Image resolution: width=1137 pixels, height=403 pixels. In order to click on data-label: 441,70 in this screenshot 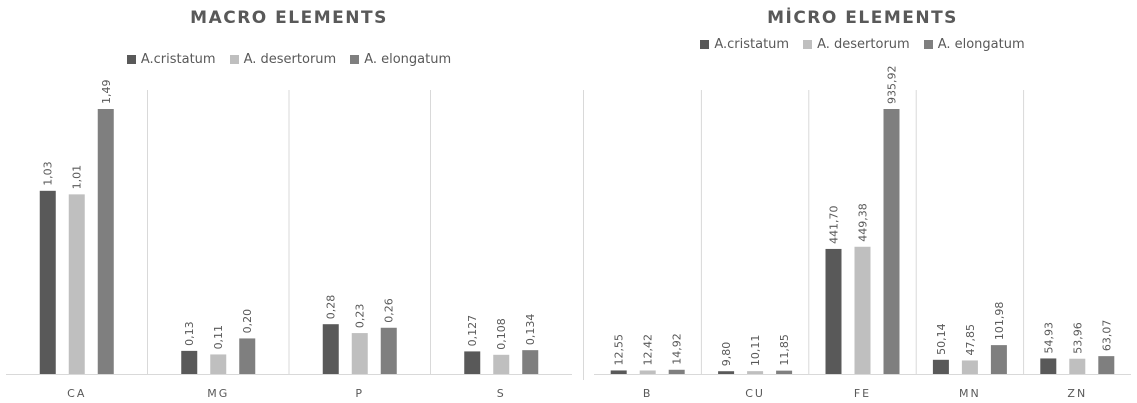, I will do `click(834, 224)`.